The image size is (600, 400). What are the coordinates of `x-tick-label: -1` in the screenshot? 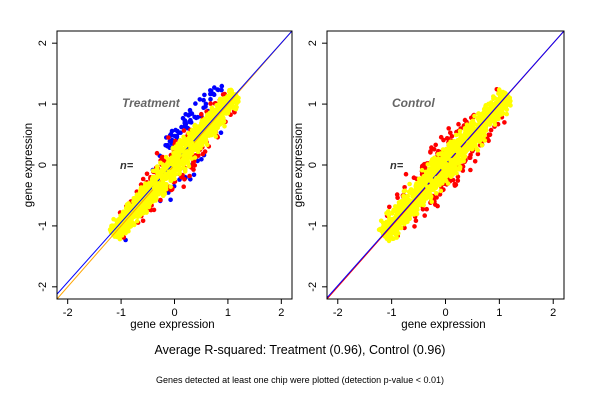 It's located at (392, 313).